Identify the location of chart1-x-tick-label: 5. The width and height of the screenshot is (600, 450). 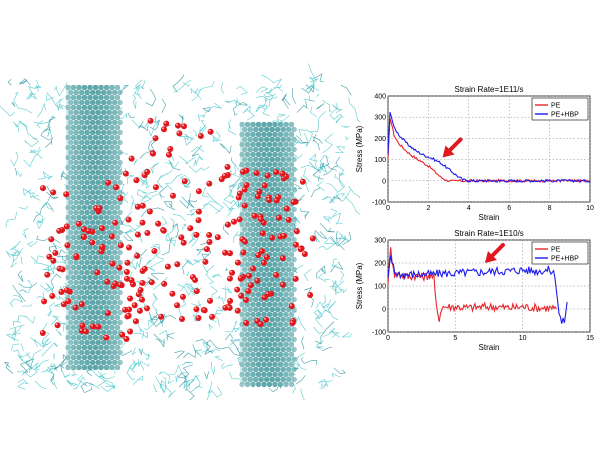
(455, 338).